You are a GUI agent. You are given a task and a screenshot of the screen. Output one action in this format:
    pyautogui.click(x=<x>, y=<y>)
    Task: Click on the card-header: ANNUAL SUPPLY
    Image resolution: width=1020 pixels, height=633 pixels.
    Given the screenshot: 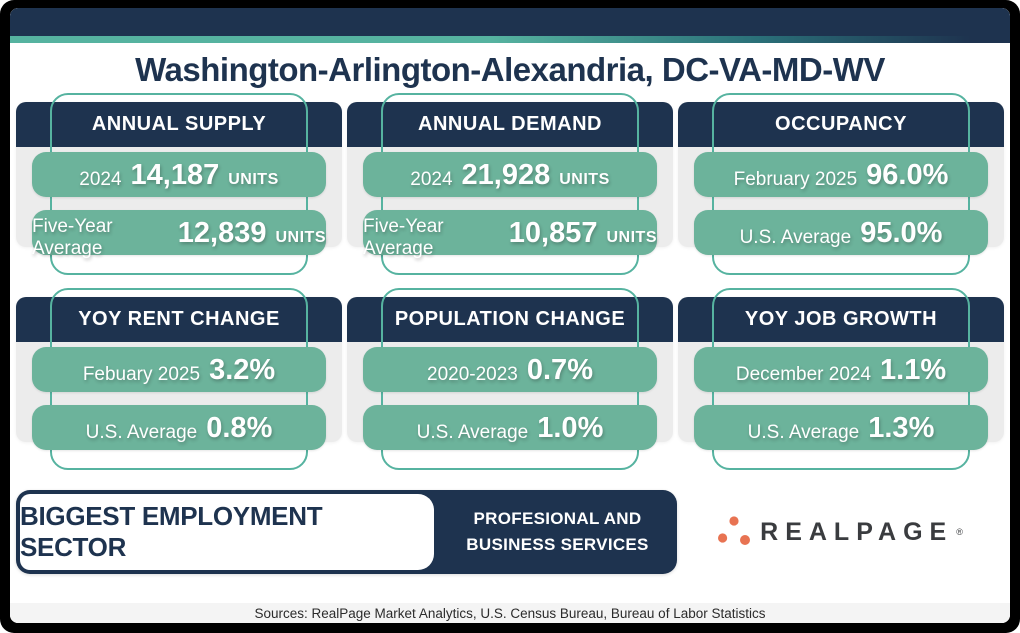 What is the action you would take?
    pyautogui.click(x=179, y=124)
    